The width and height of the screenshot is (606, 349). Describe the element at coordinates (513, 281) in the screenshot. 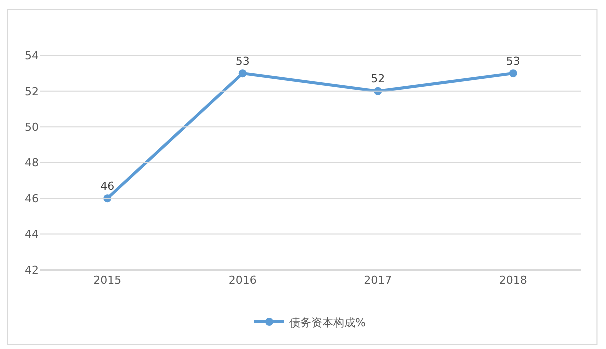

I see `x-tick-label: 2018` at that location.